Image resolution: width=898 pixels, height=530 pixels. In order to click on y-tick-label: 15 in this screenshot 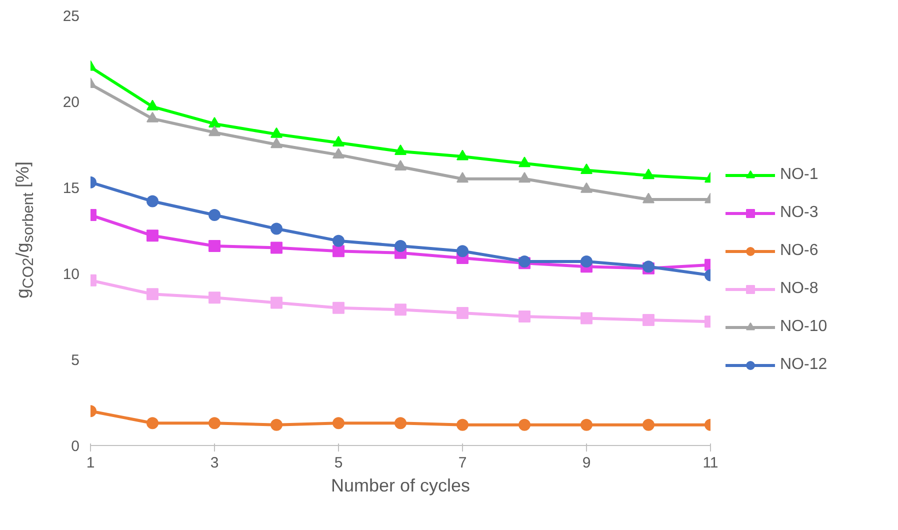, I will do `click(71, 188)`.